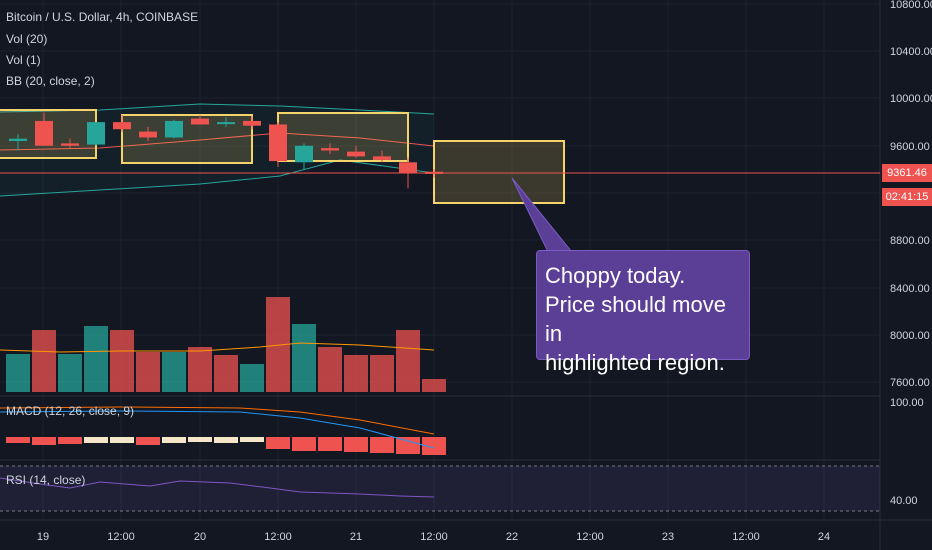  I want to click on volume-ma-line, so click(217, 347).